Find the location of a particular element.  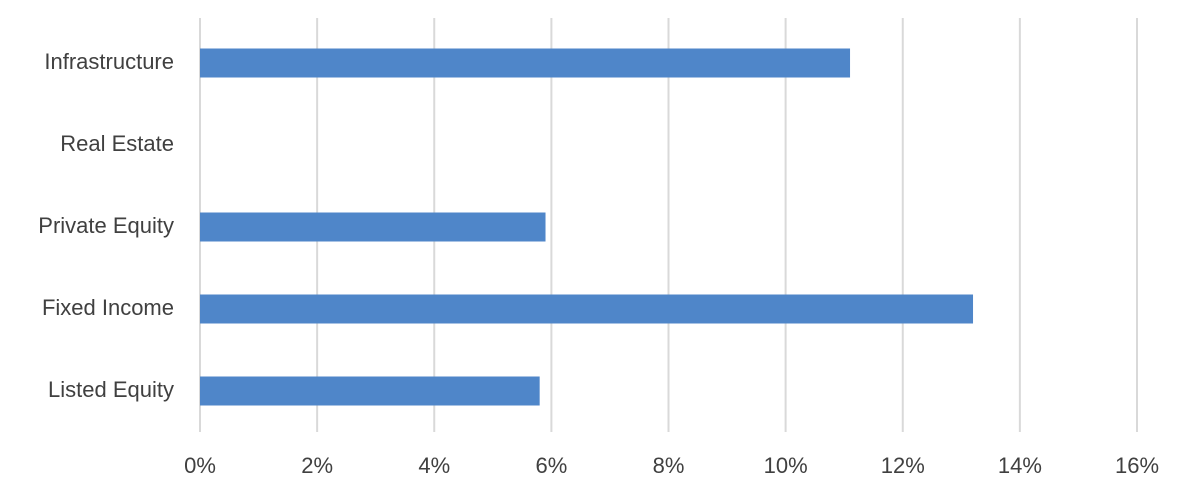

x-tick-label: 2% is located at coordinates (317, 465).